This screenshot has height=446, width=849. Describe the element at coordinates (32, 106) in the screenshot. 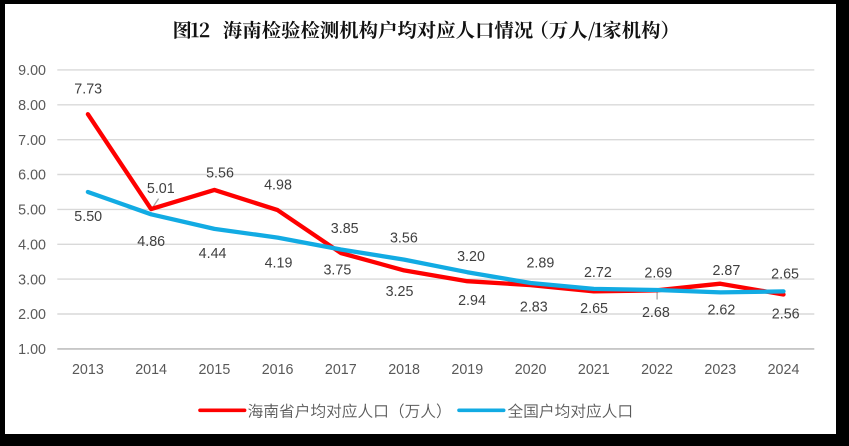

I see `svg-text: 8.00` at that location.